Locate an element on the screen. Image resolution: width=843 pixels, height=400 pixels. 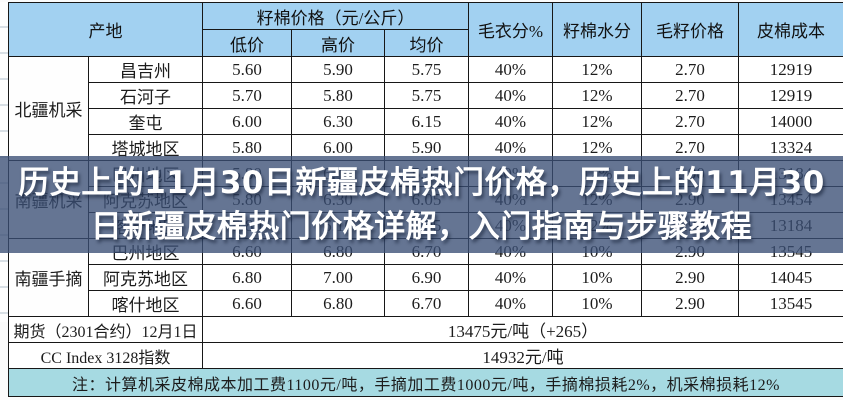
futures-row: 期货（2301合约）12月1日 13475元/吨（+265） is located at coordinates (425, 329).